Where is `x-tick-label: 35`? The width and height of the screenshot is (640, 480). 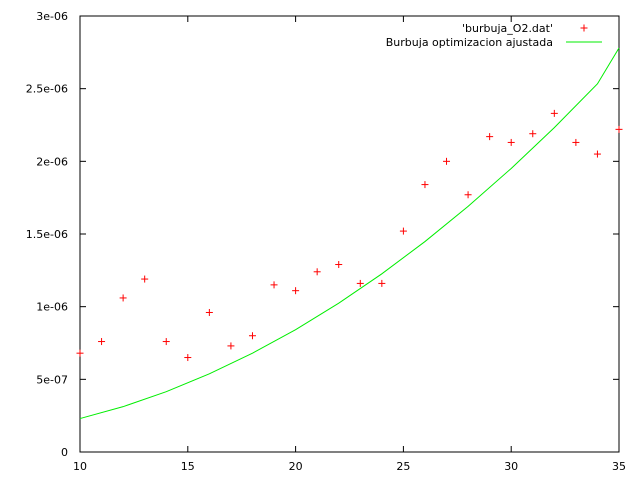
x-tick-label: 35 is located at coordinates (619, 466).